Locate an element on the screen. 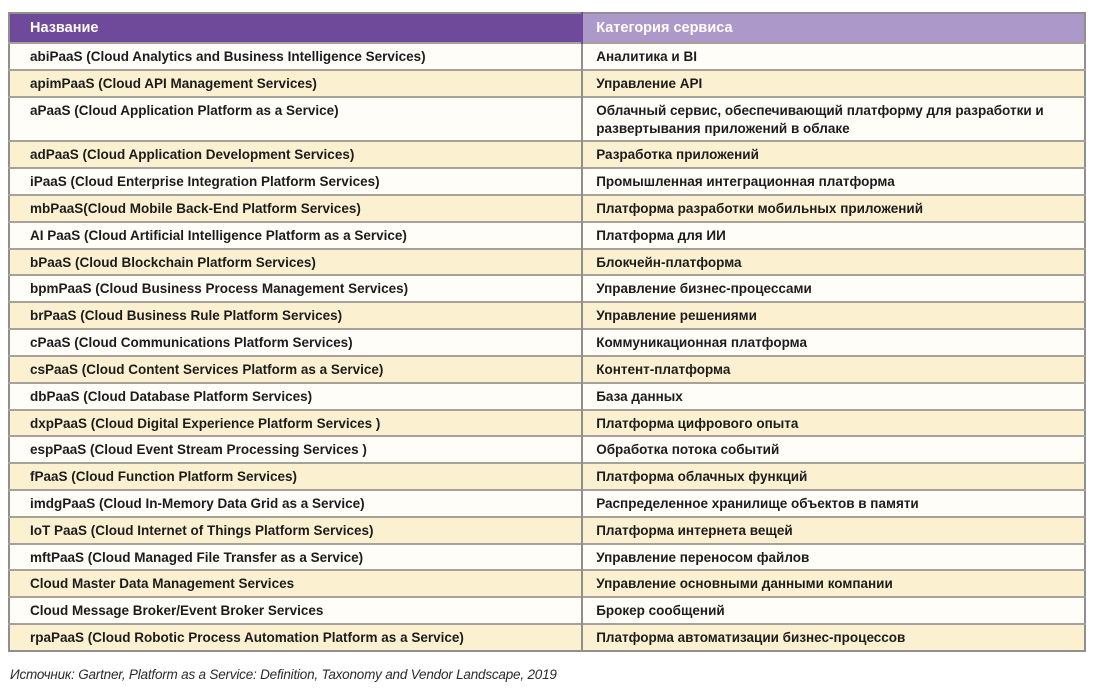 The width and height of the screenshot is (1100, 699). service-category-cell: Управление API is located at coordinates (833, 82).